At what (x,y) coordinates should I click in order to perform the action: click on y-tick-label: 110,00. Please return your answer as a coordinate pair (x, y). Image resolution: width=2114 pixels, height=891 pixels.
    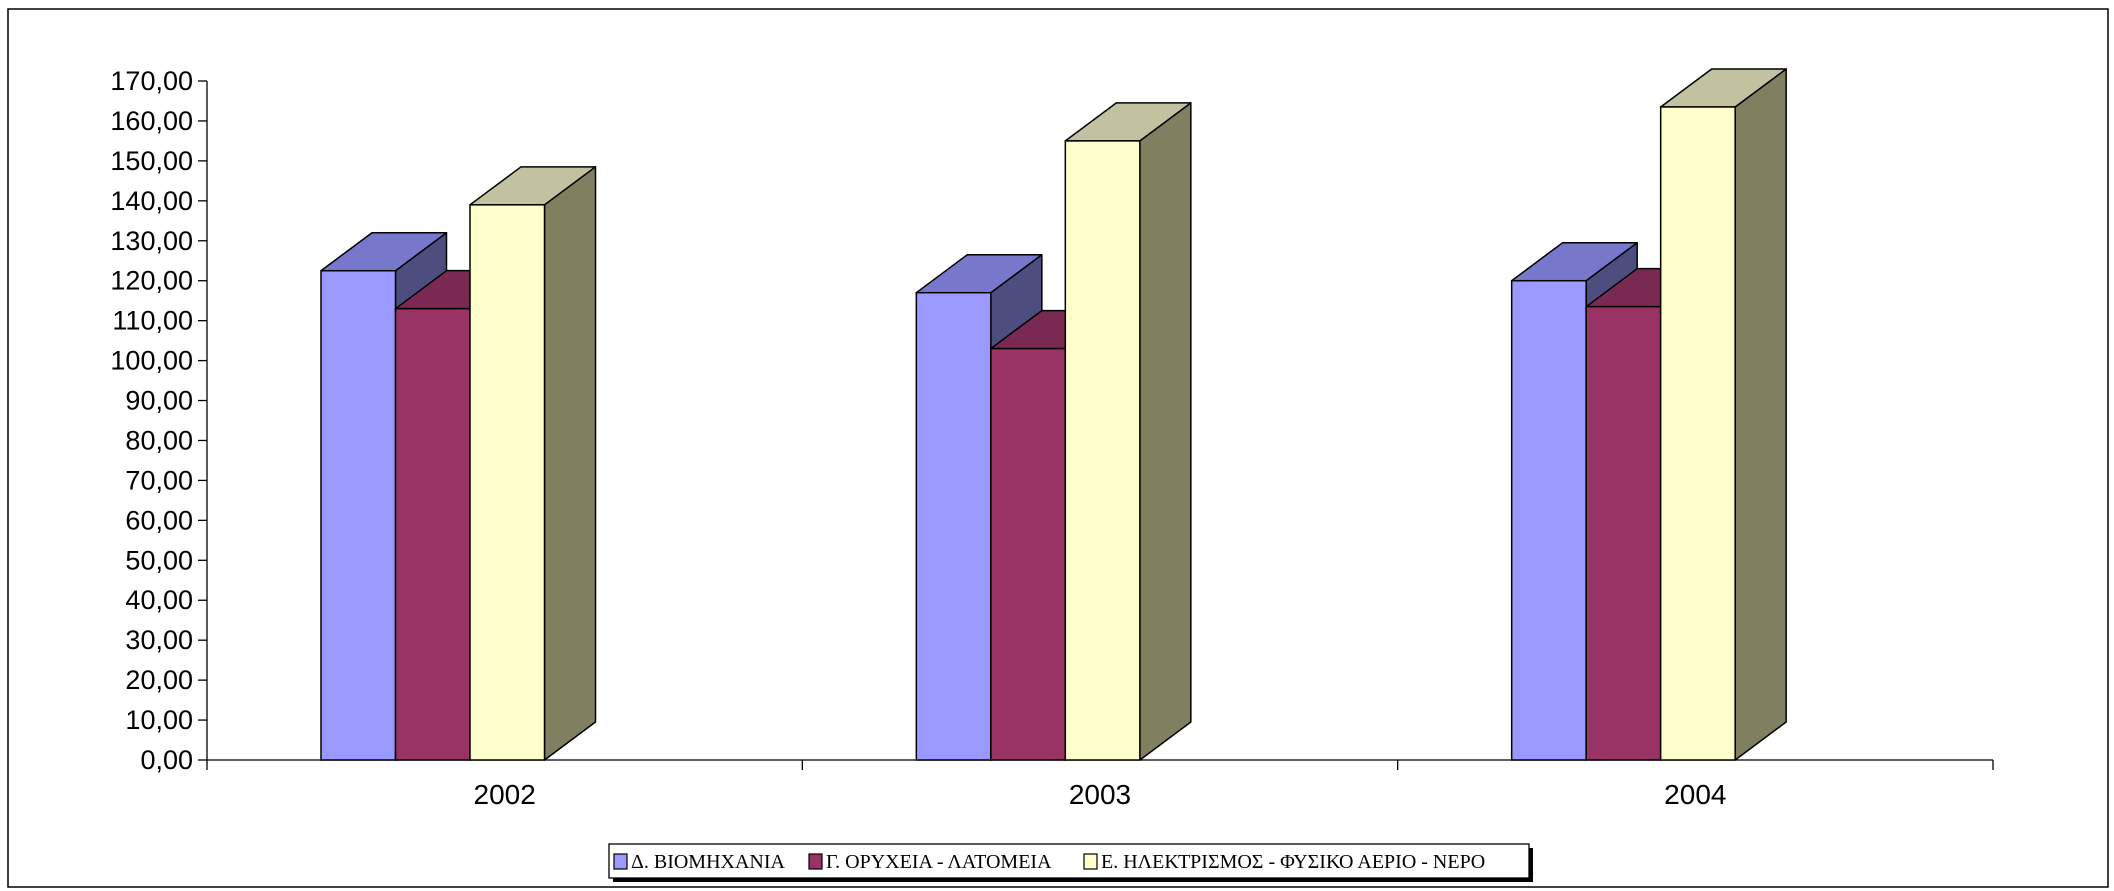
    Looking at the image, I should click on (152, 321).